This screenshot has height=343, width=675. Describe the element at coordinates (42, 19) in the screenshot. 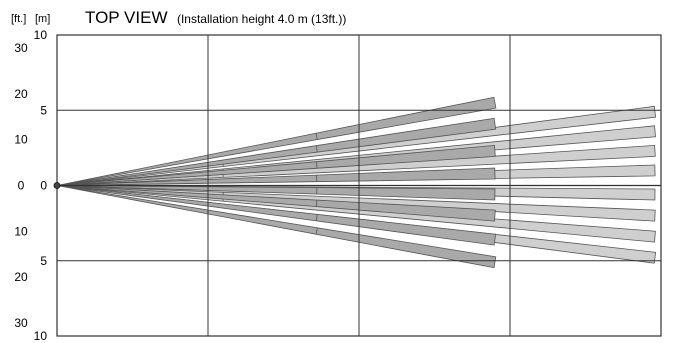

I see `unit-m-label: [m]` at that location.